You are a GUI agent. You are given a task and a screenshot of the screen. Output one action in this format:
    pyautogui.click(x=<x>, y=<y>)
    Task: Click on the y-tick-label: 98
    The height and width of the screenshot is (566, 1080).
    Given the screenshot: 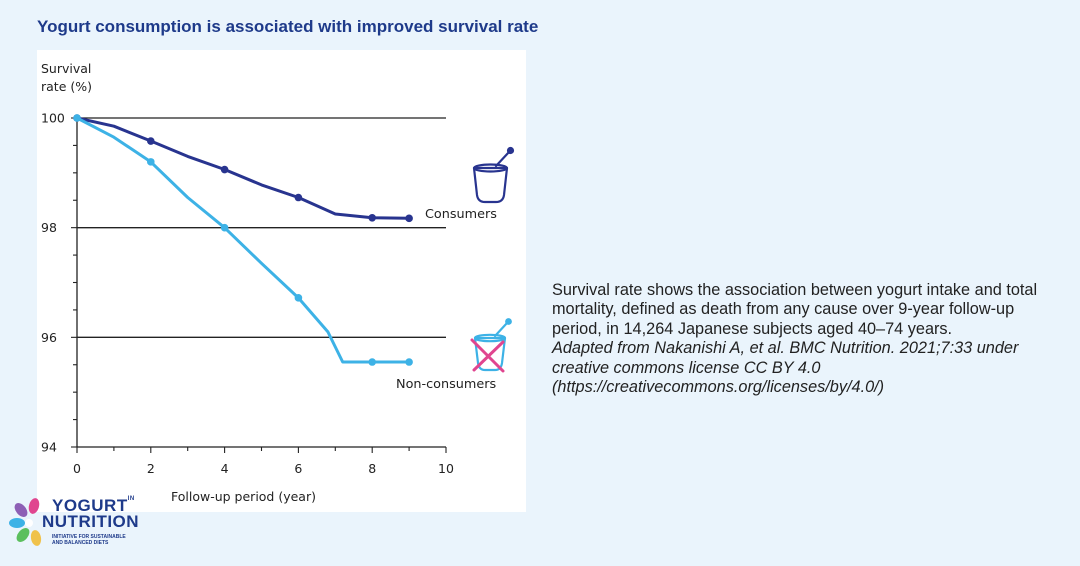 What is the action you would take?
    pyautogui.click(x=49, y=227)
    